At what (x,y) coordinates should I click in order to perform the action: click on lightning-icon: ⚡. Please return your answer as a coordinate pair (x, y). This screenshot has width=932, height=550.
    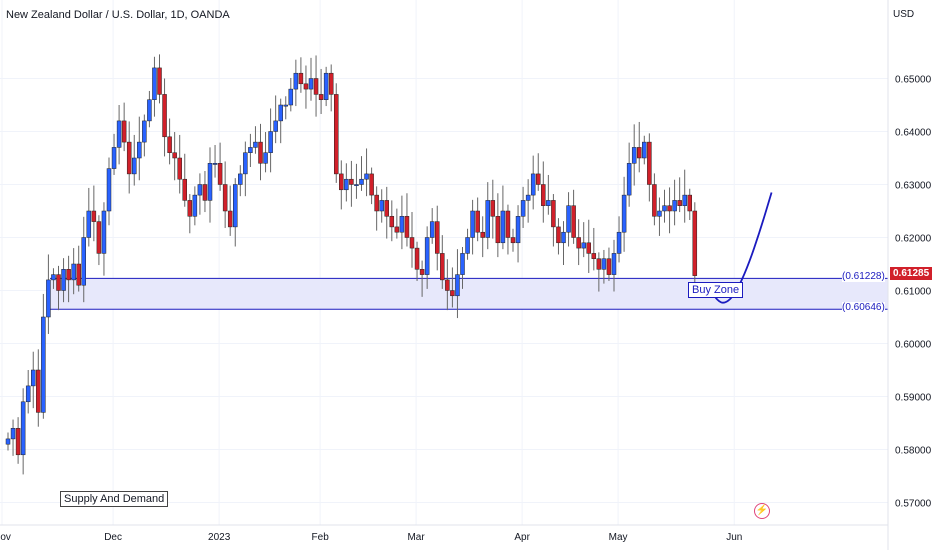
    Looking at the image, I should click on (762, 511).